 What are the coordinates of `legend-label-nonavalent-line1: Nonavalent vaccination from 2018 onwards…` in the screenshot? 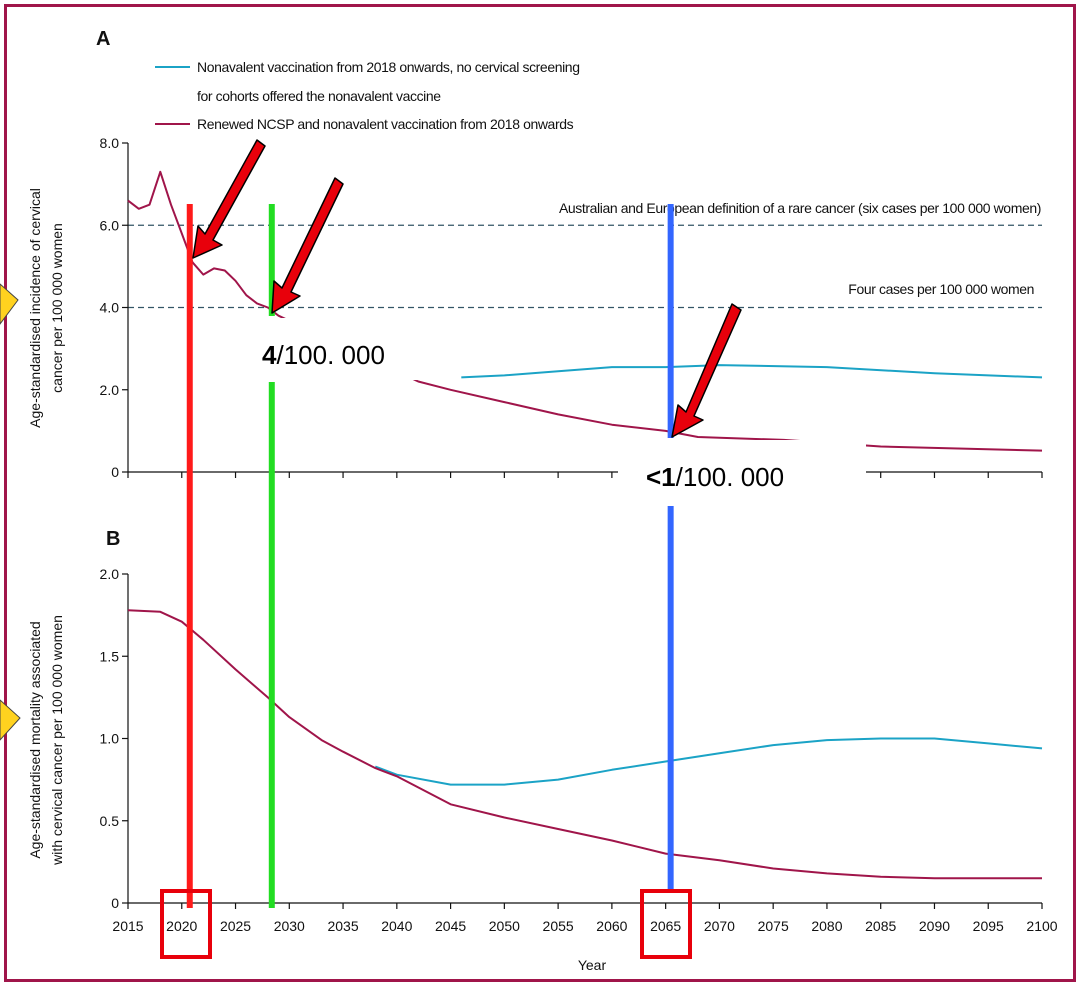 It's located at (388, 67).